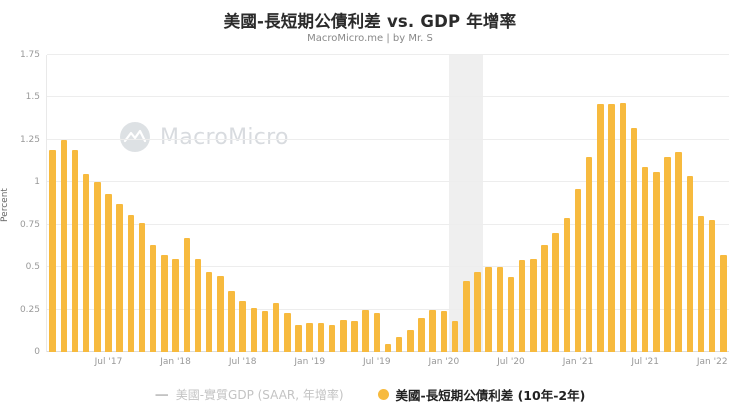 The height and width of the screenshot is (416, 740). What do you see at coordinates (29, 55) in the screenshot?
I see `y-axis-tick-label: 1.75` at bounding box center [29, 55].